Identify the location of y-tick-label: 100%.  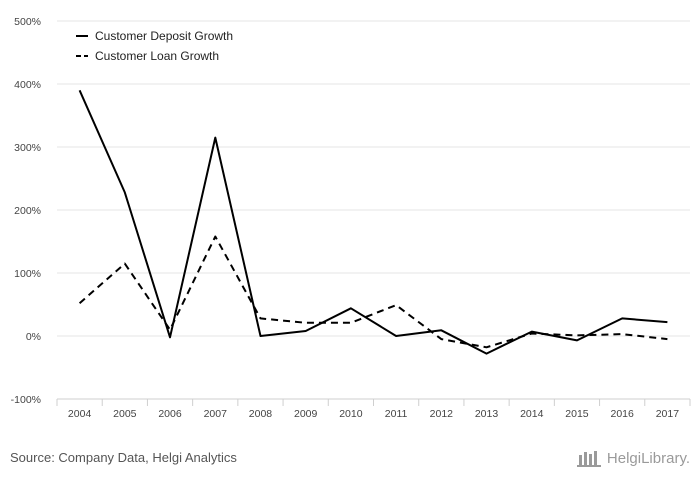
(27, 274).